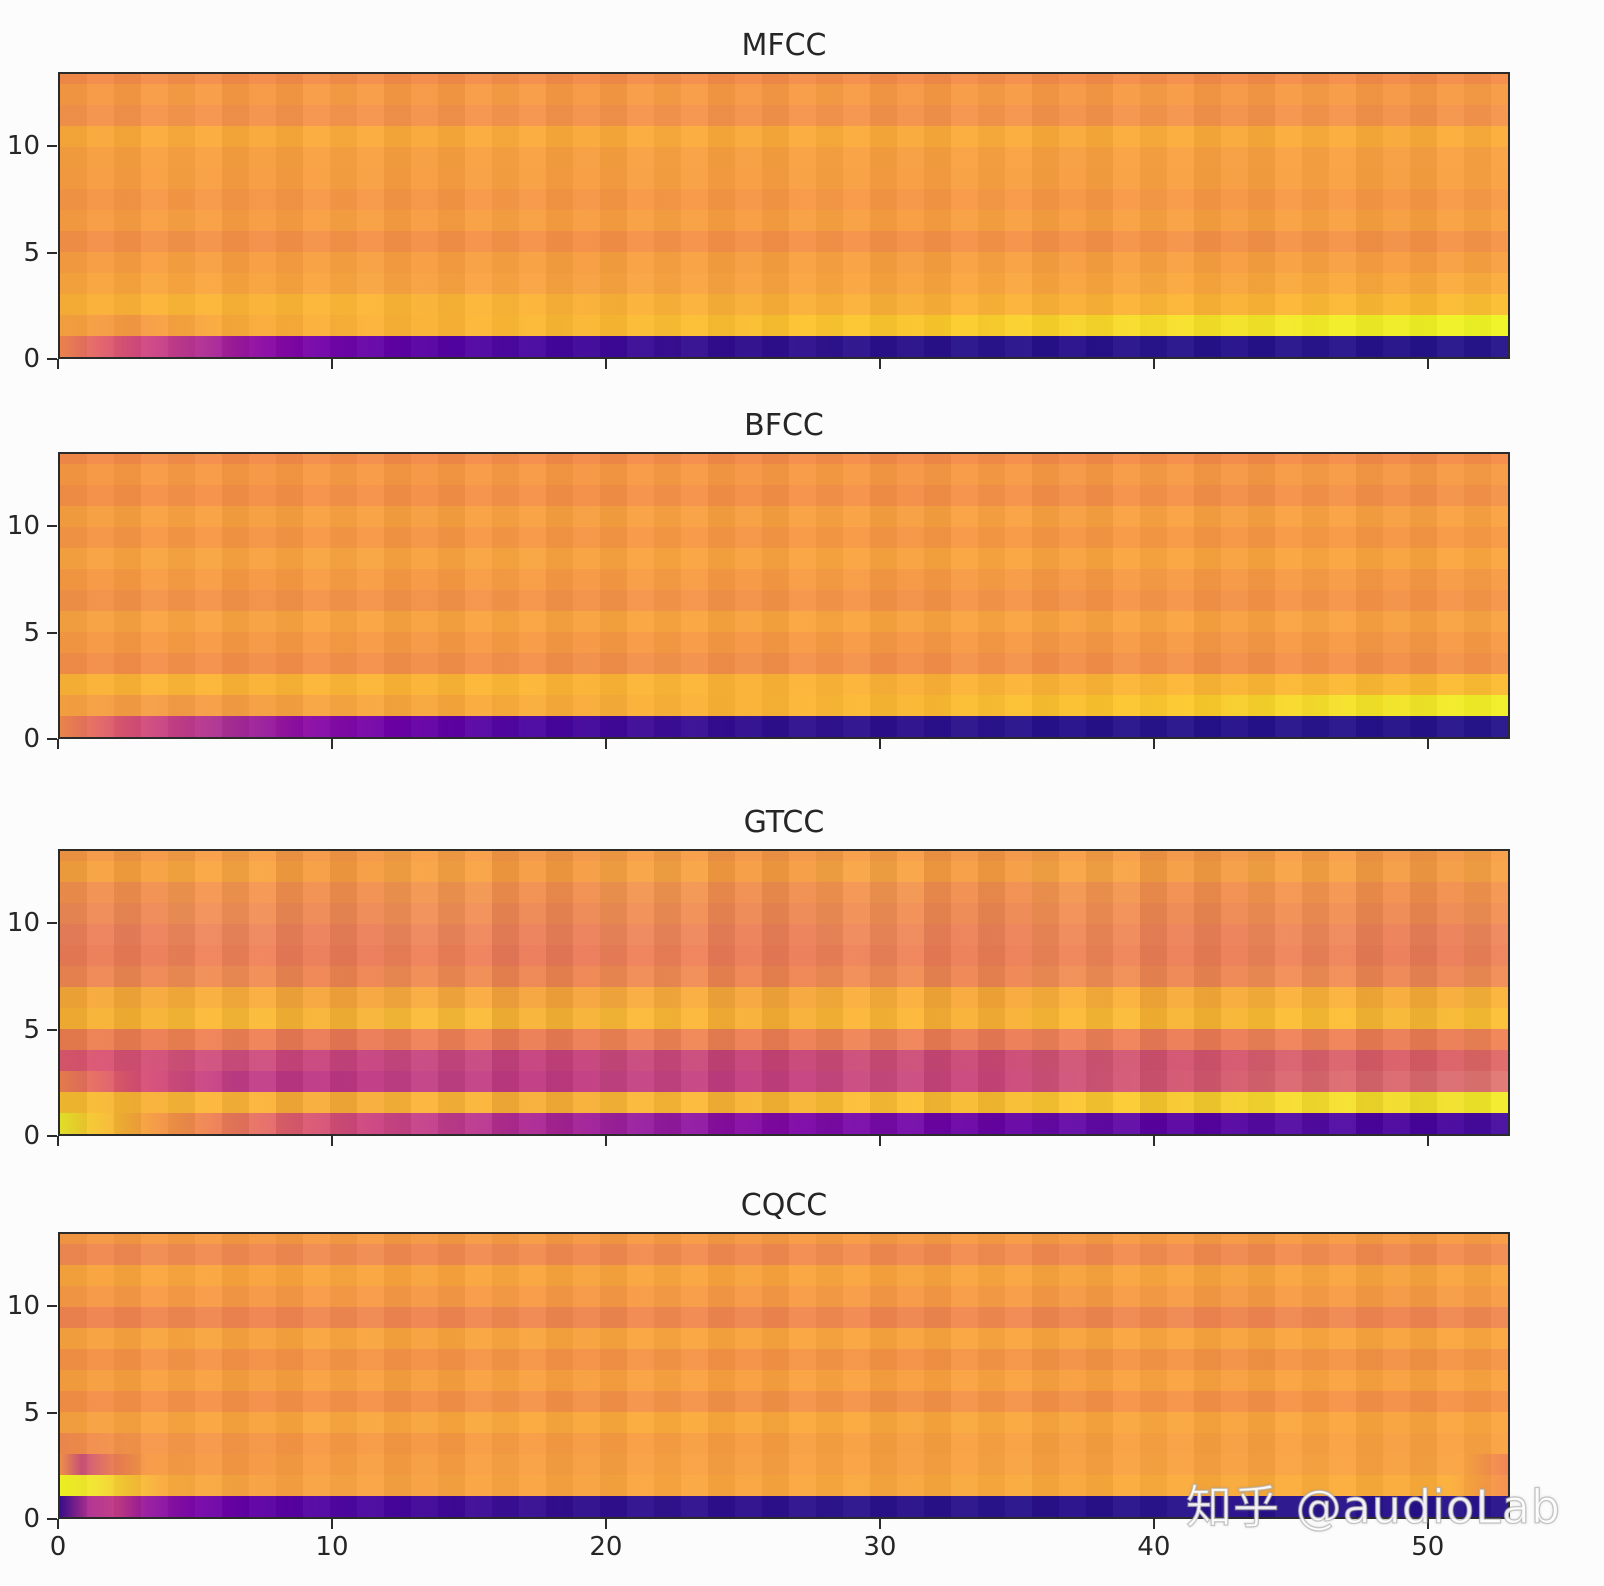 The width and height of the screenshot is (1604, 1586). What do you see at coordinates (784, 425) in the screenshot?
I see `chart-title-bfcc: BFCC` at bounding box center [784, 425].